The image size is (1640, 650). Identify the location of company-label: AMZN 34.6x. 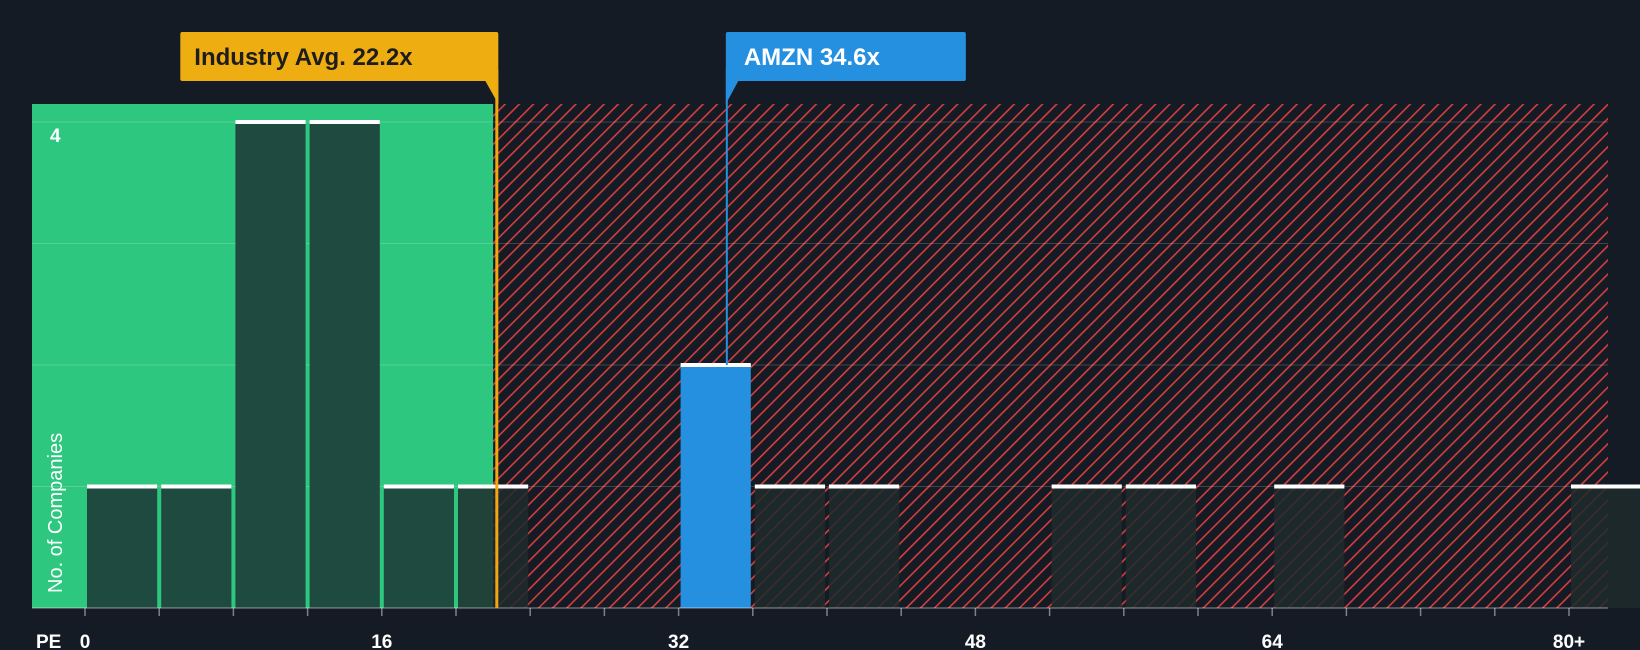
(812, 57).